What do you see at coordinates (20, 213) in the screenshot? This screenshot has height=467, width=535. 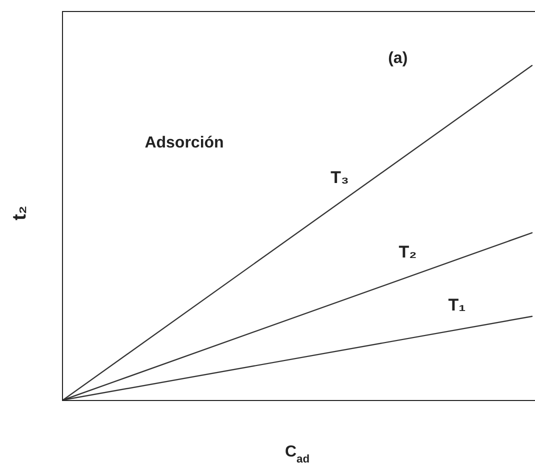 I see `y-axis-title: t₂` at bounding box center [20, 213].